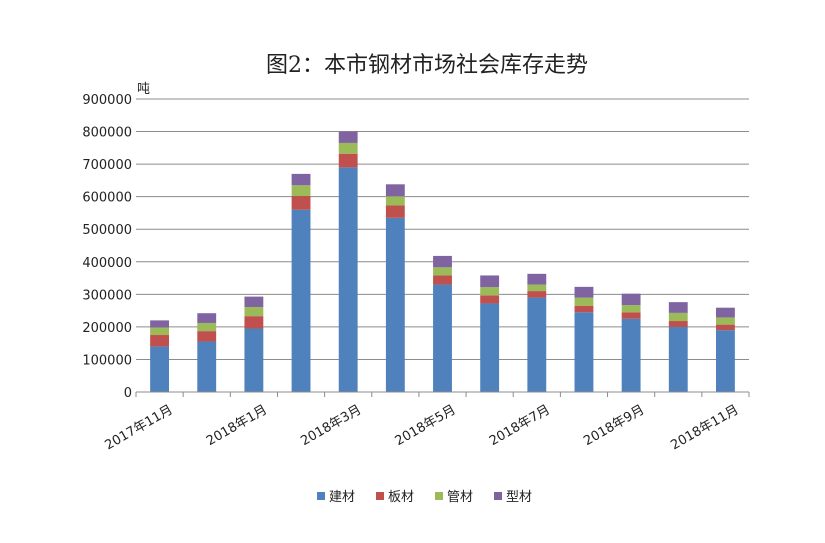 The height and width of the screenshot is (543, 825). Describe the element at coordinates (107, 100) in the screenshot. I see `y-tick-label: 900000` at that location.